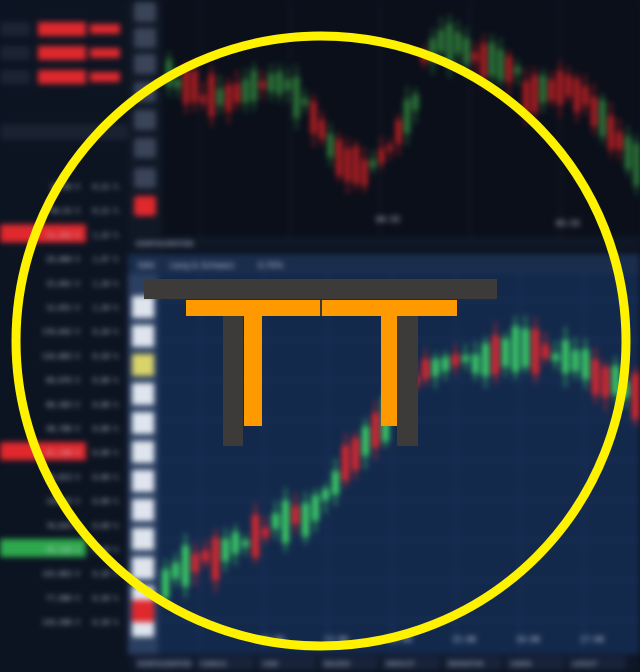  Describe the element at coordinates (61, 574) in the screenshot. I see `ticker-price: 133,863 €` at that location.